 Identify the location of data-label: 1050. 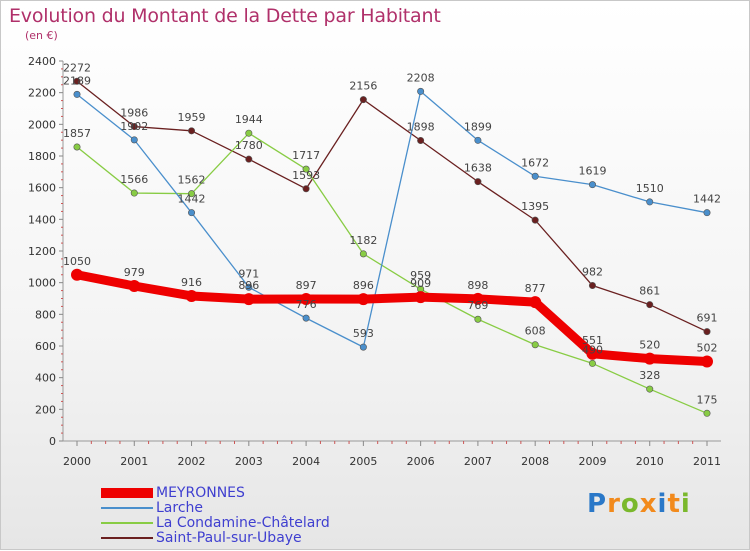
(77, 261).